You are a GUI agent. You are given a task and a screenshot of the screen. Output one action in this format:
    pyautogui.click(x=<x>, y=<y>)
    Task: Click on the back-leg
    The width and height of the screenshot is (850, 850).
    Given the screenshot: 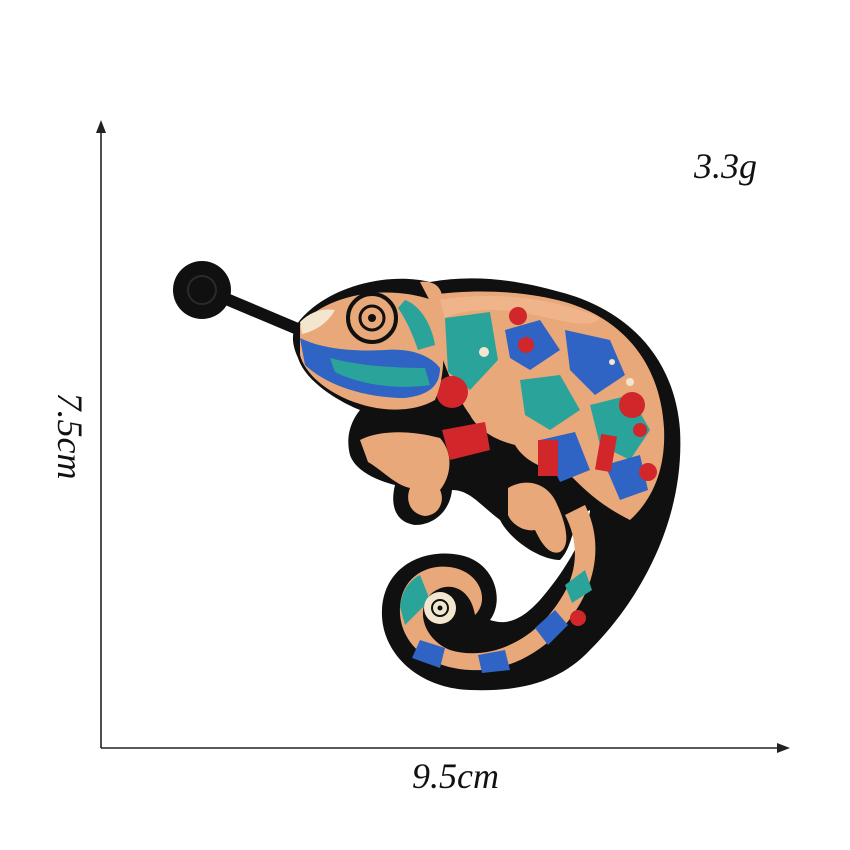 What is the action you would take?
    pyautogui.click(x=537, y=517)
    